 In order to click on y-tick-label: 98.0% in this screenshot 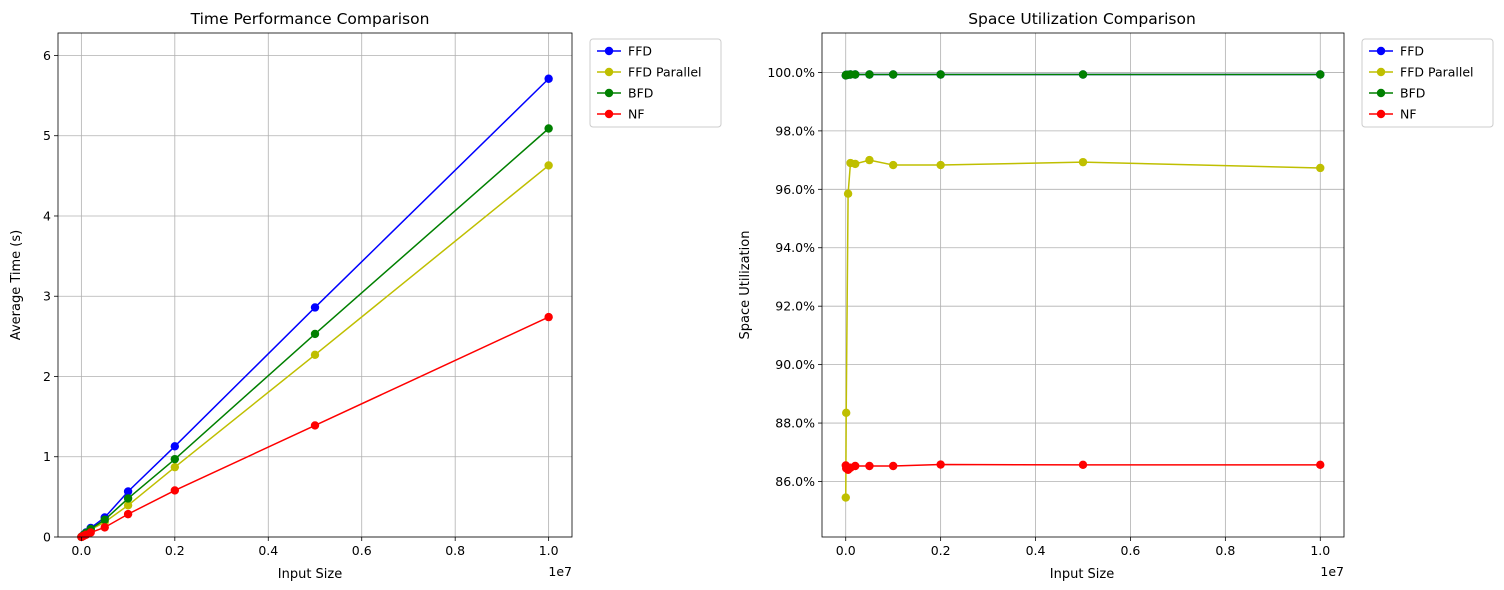, I will do `click(795, 130)`.